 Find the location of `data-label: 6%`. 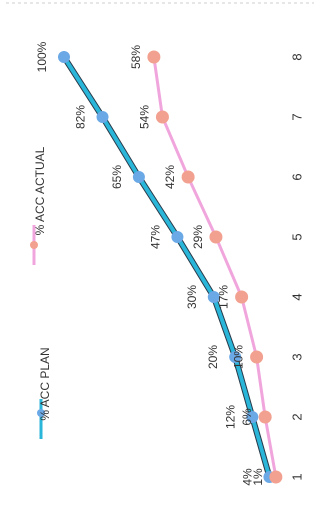

data-label: 6% is located at coordinates (247, 417).